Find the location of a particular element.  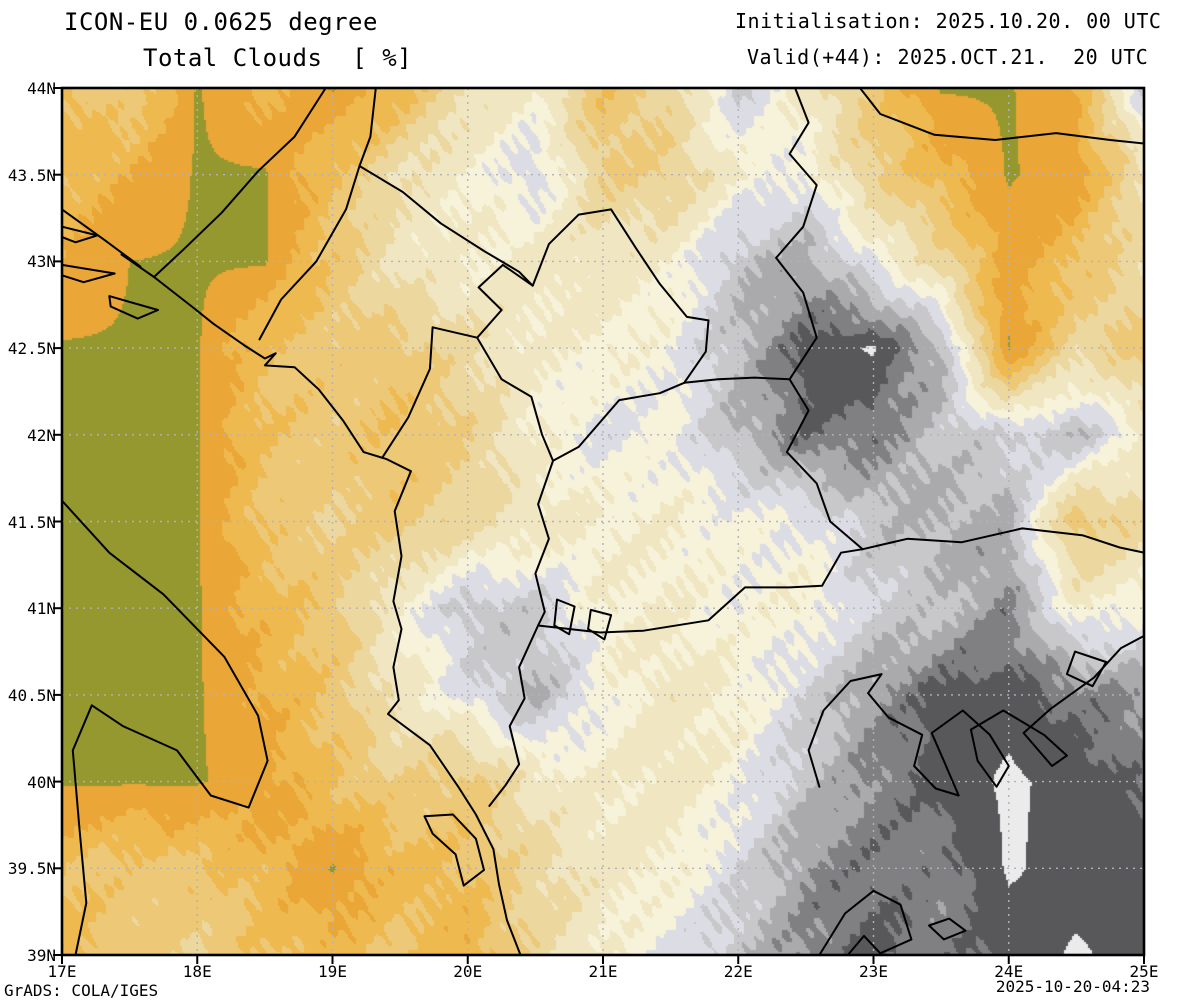

lat-tick-label: 41.5N is located at coordinates (31, 522).